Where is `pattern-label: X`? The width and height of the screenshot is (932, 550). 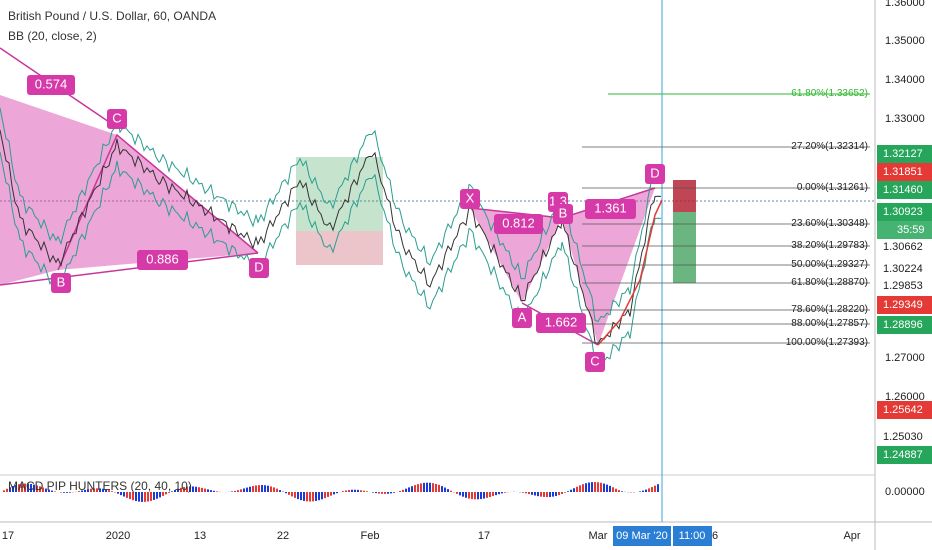 pattern-label: X is located at coordinates (470, 197).